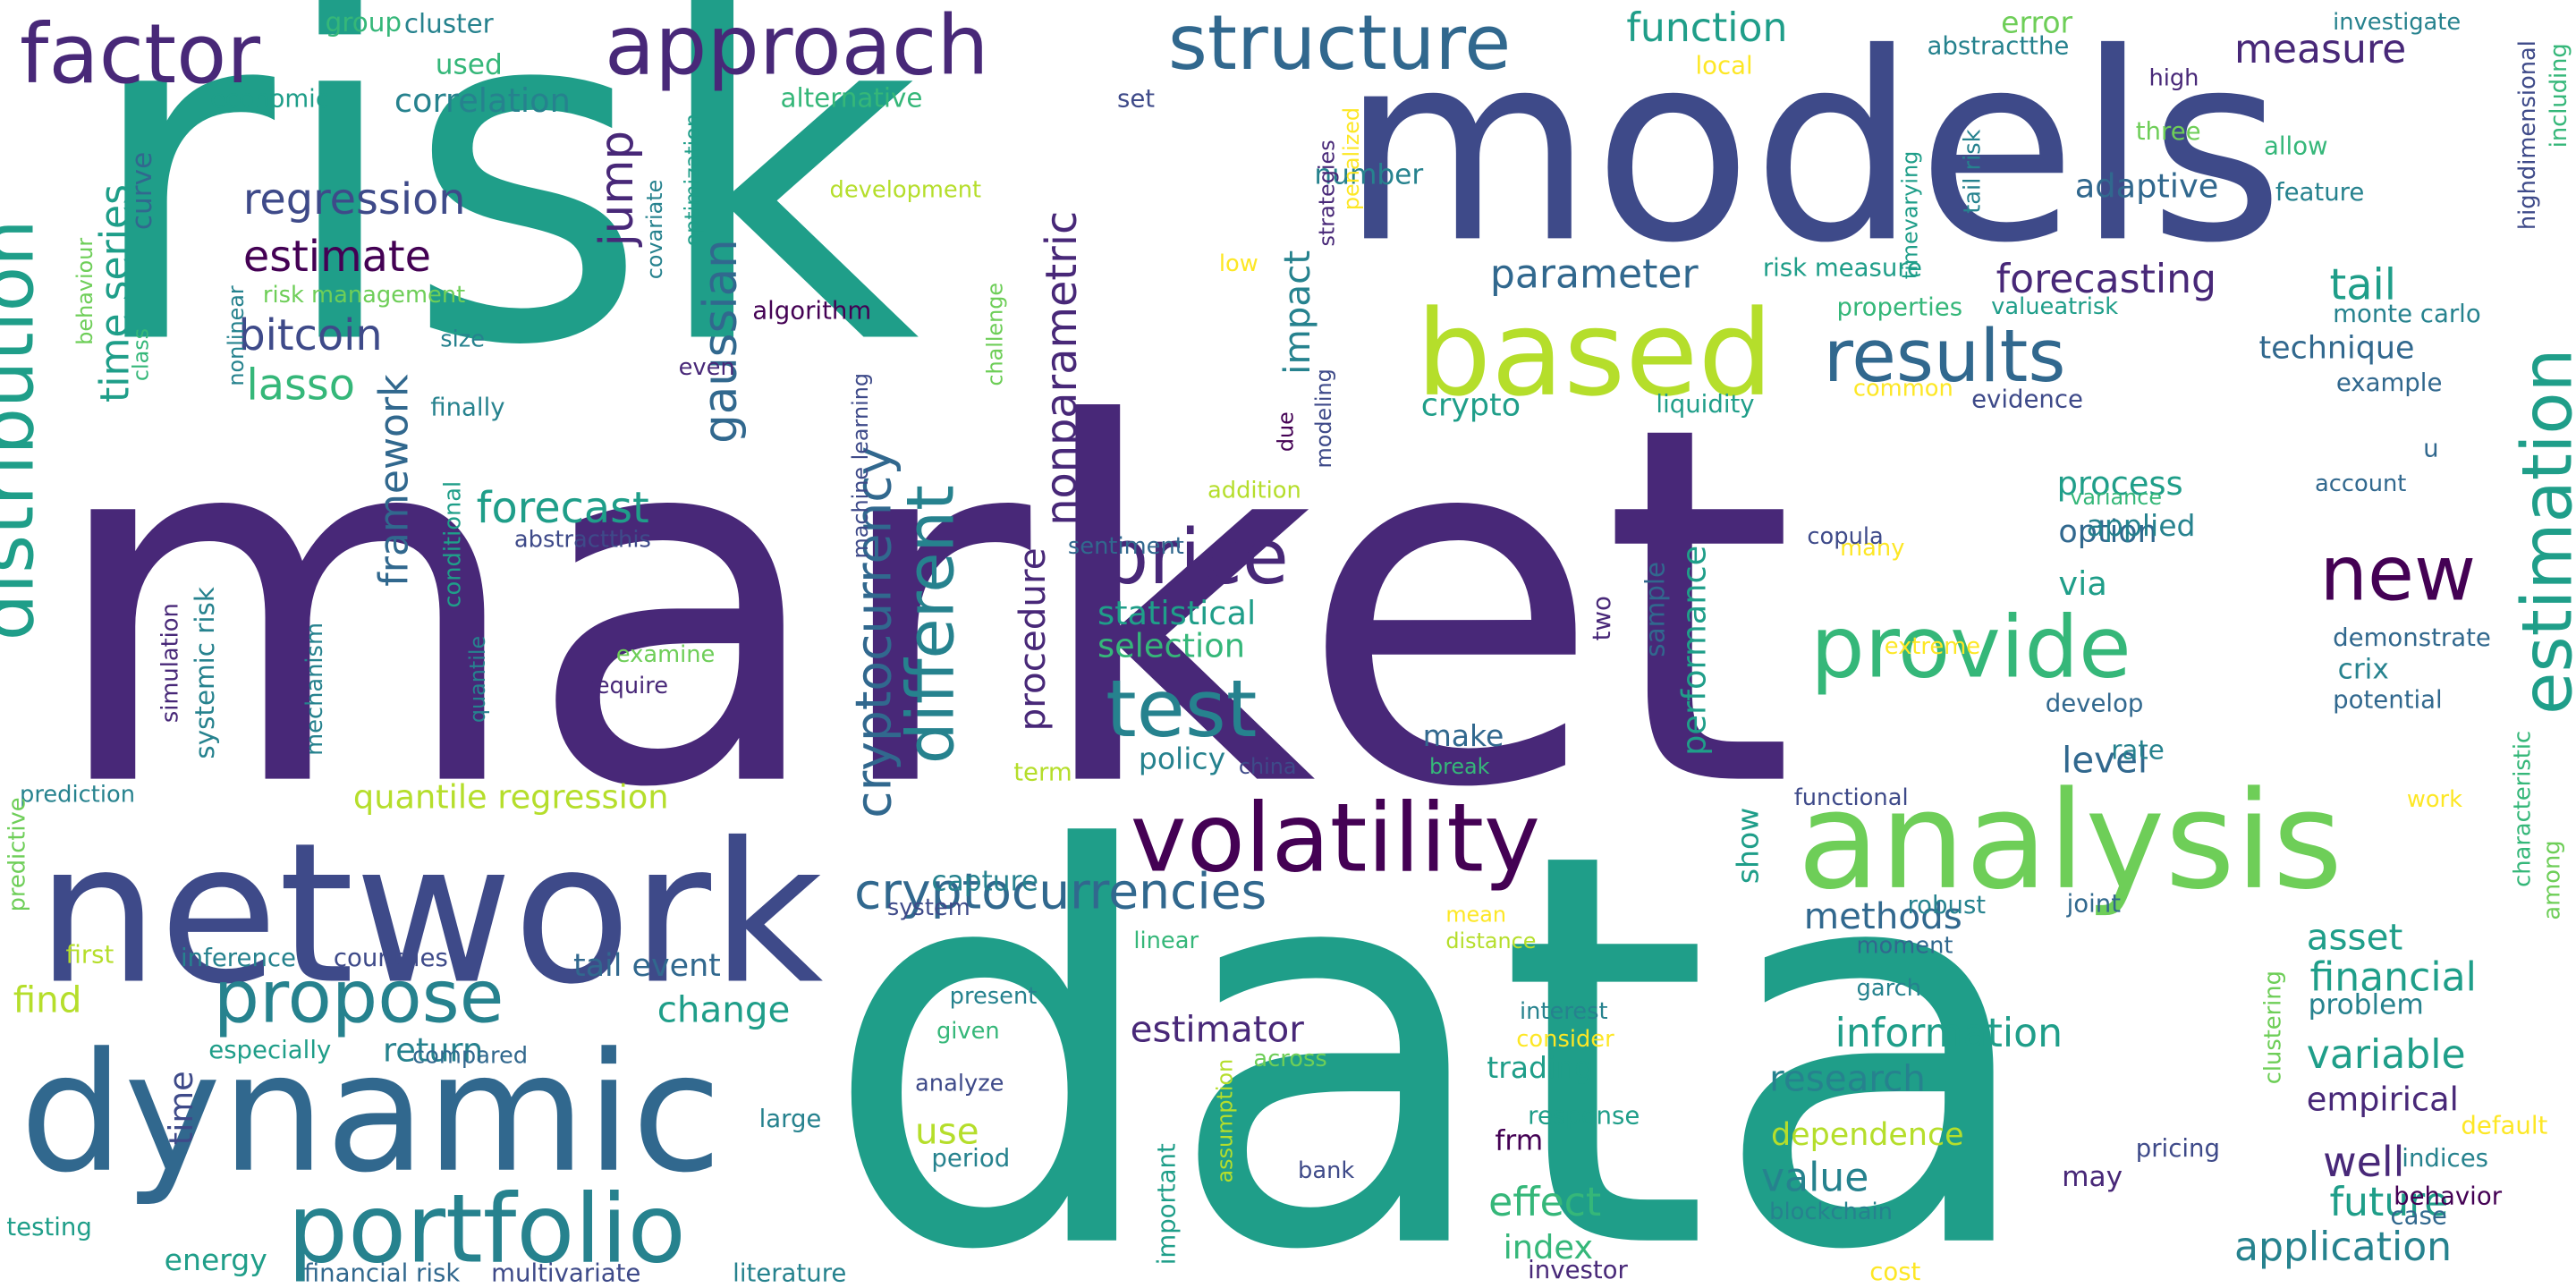 This screenshot has width=2576, height=1288. What do you see at coordinates (77, 794) in the screenshot?
I see `word-prediction: prediction` at bounding box center [77, 794].